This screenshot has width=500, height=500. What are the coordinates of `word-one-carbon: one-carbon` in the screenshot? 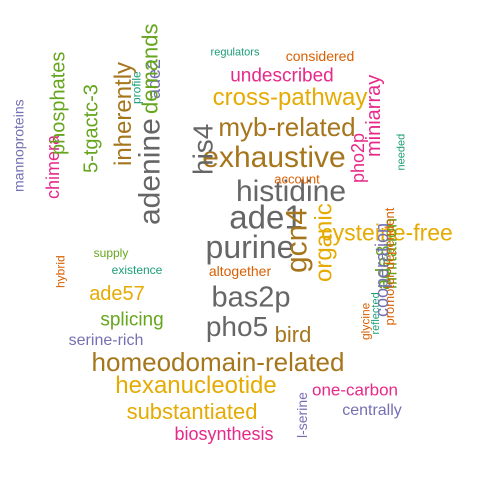 It's located at (355, 390).